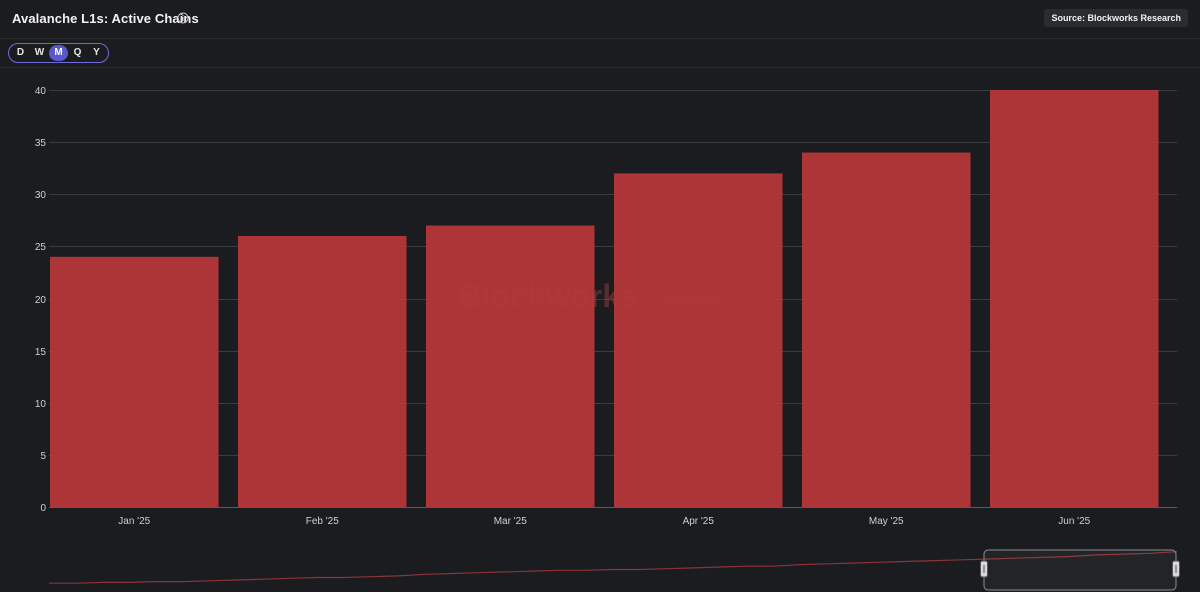 The height and width of the screenshot is (592, 1200). What do you see at coordinates (39, 52) in the screenshot?
I see `timeframe-w-button: W` at bounding box center [39, 52].